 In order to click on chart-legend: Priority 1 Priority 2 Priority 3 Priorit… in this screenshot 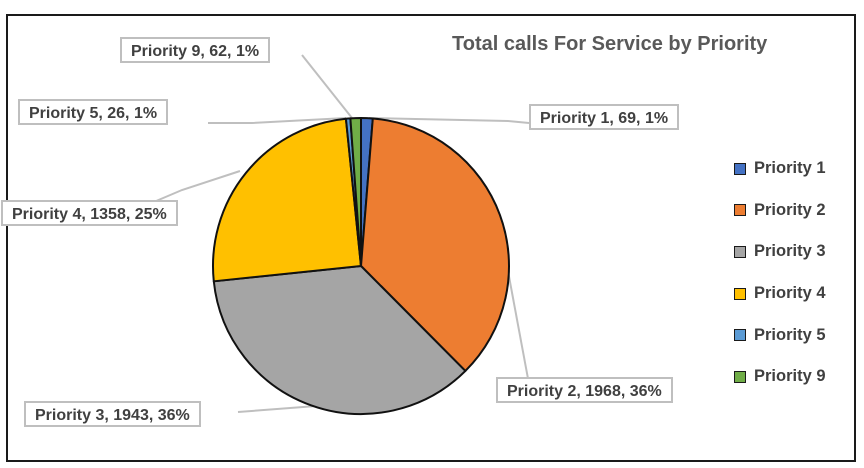, I will do `click(780, 273)`.